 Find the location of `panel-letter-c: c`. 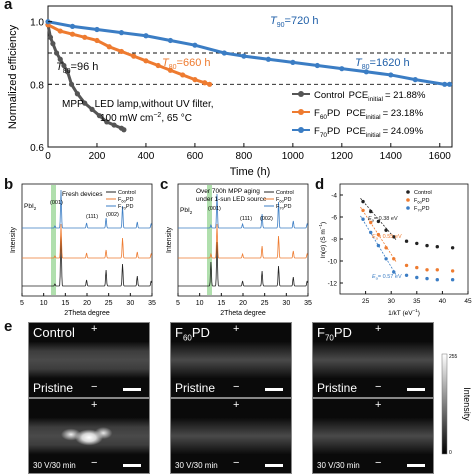

panel-letter-c: c is located at coordinates (164, 184).